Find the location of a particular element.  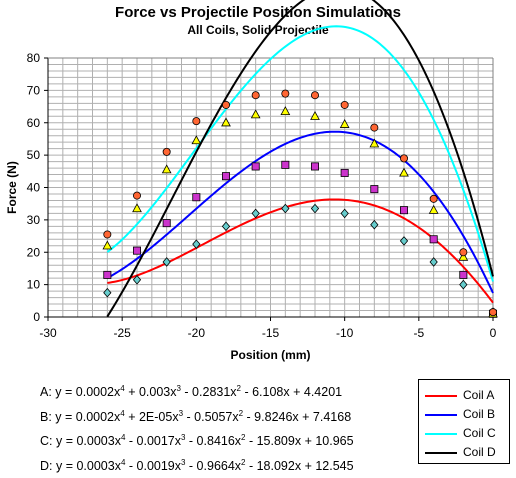

y-tick-label: 80 is located at coordinates (34, 58).